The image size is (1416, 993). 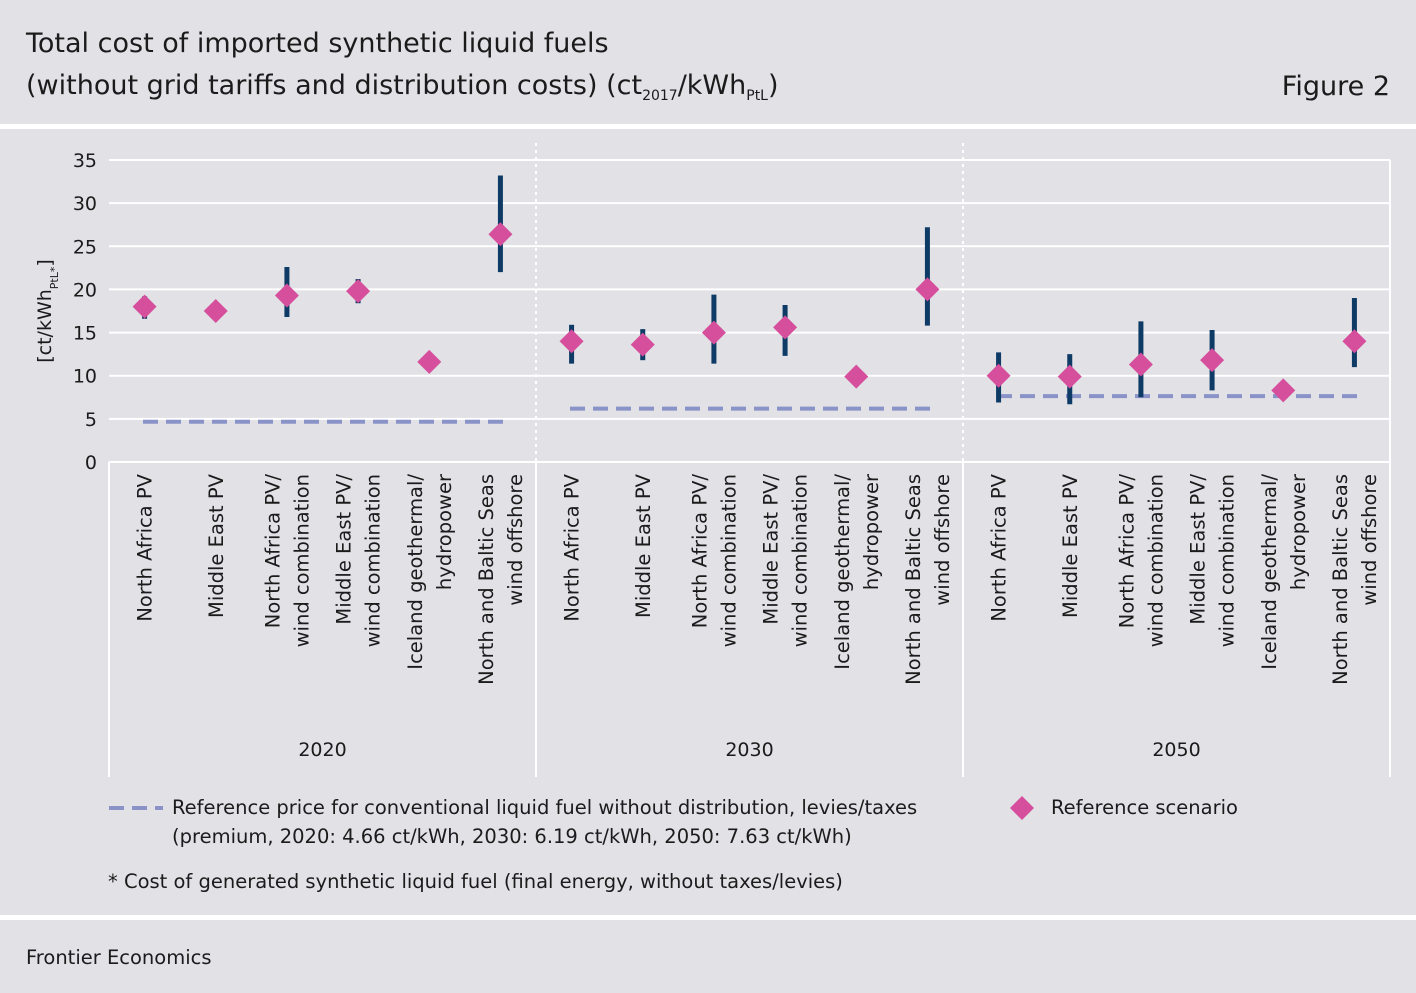 I want to click on source-note: Frontier Economics, so click(x=119, y=957).